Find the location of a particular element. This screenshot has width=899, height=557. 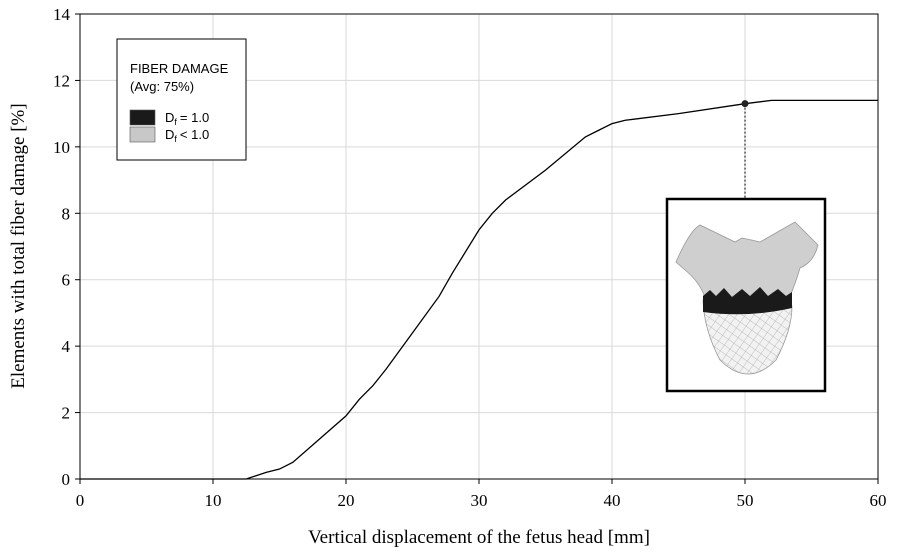

y-tick-label: 6 is located at coordinates (66, 280).